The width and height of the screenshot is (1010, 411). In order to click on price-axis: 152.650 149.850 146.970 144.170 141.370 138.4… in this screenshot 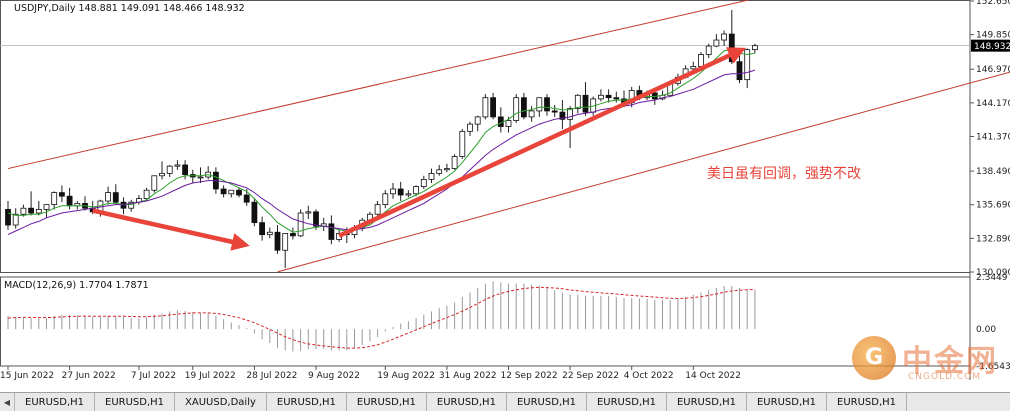, I will do `click(990, 139)`.